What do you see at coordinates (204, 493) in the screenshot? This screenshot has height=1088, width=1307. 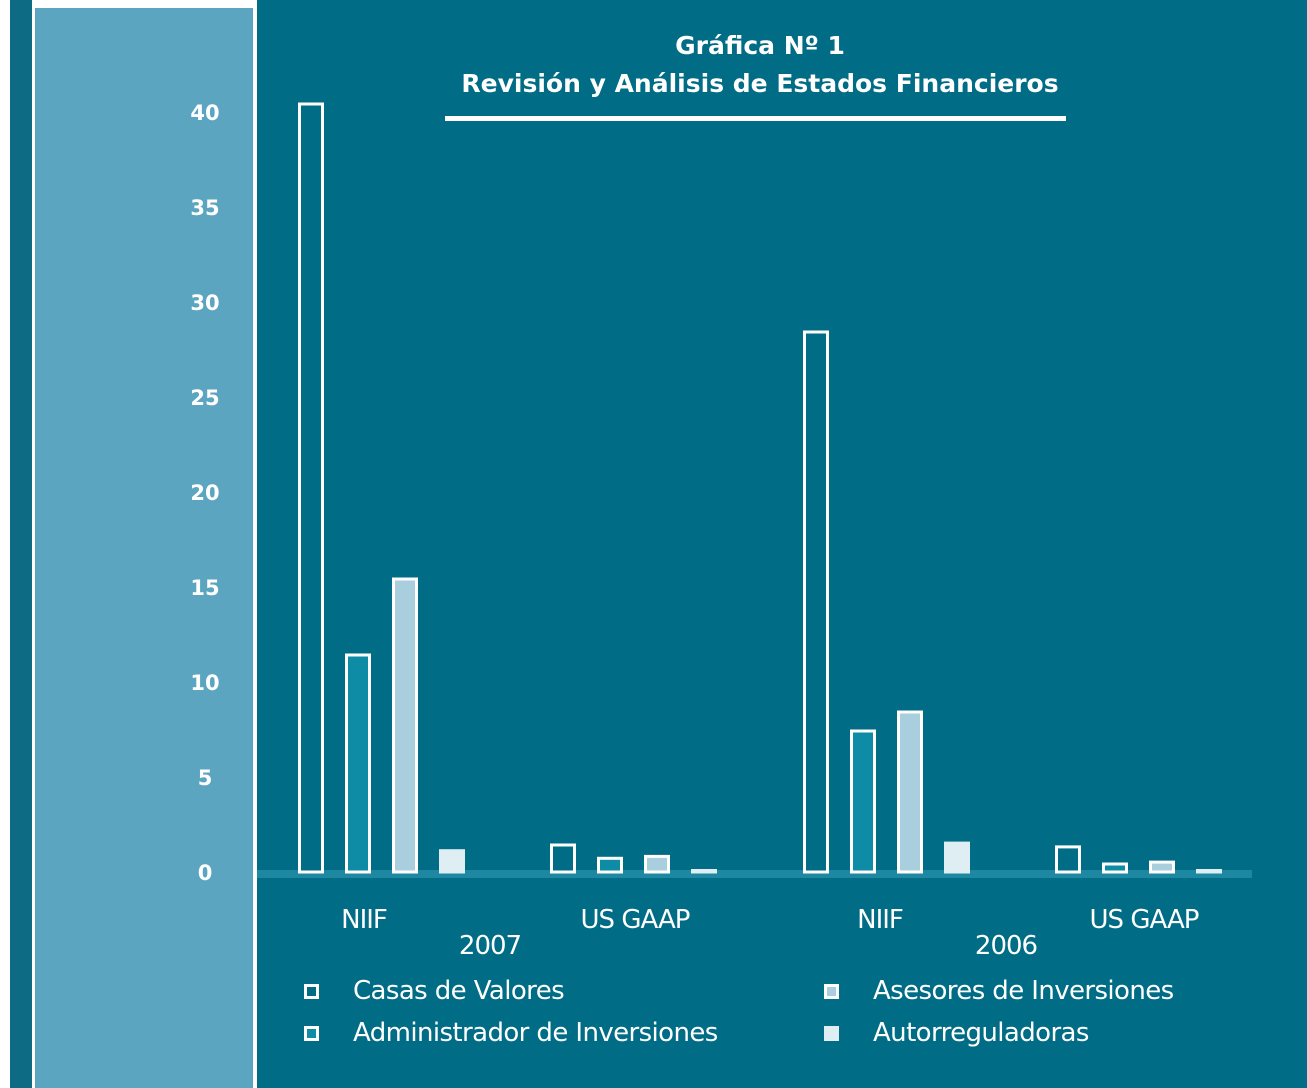 I see `y-tick-label: 20` at bounding box center [204, 493].